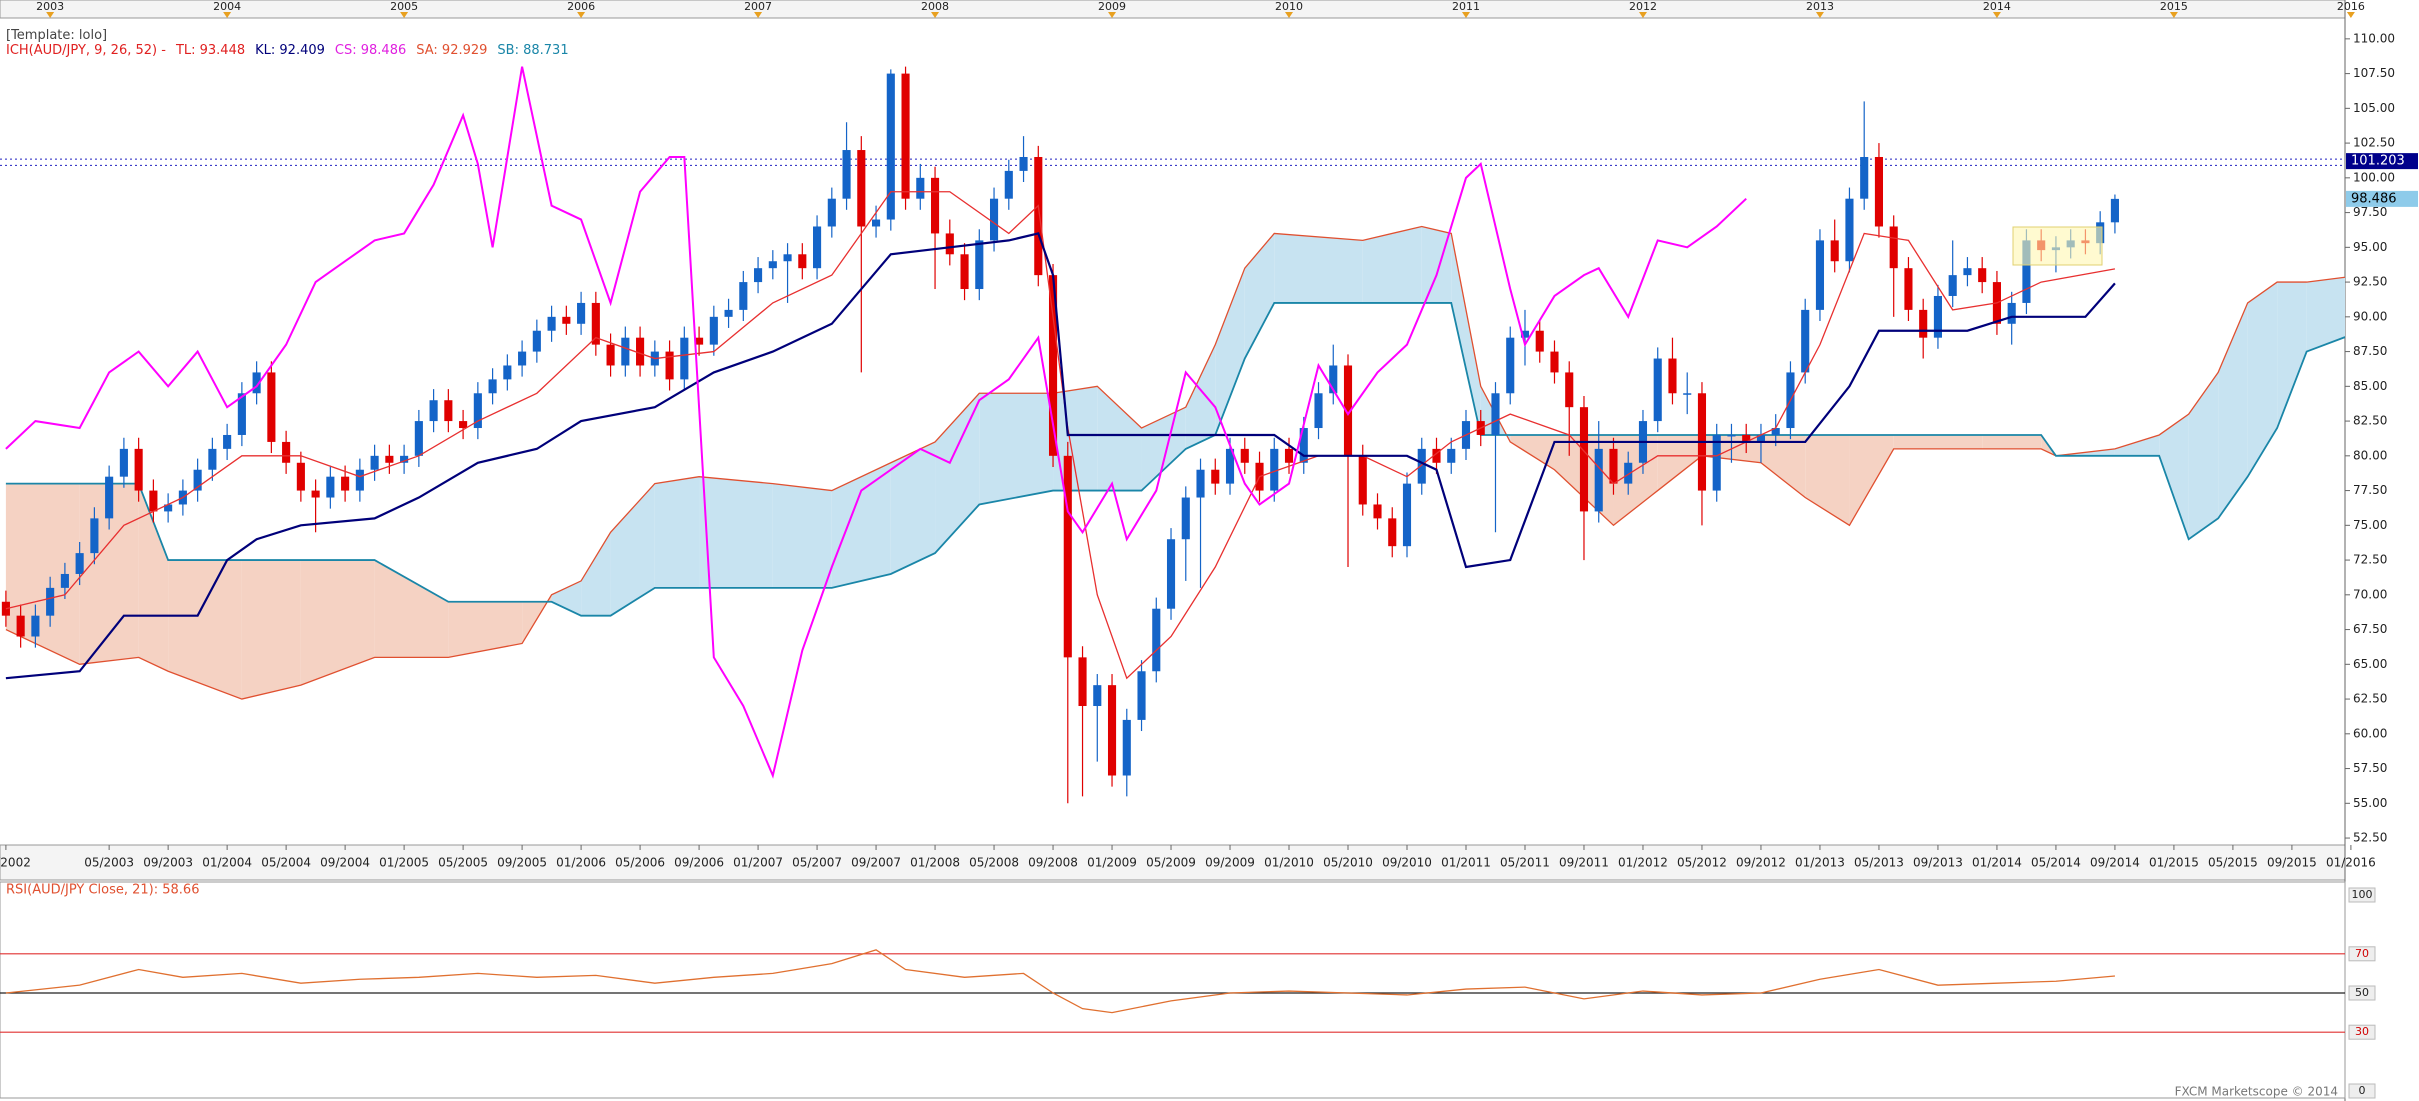 This screenshot has height=1101, width=2419. What do you see at coordinates (452, 50) in the screenshot?
I see `legend-item: SA: 92.929` at bounding box center [452, 50].